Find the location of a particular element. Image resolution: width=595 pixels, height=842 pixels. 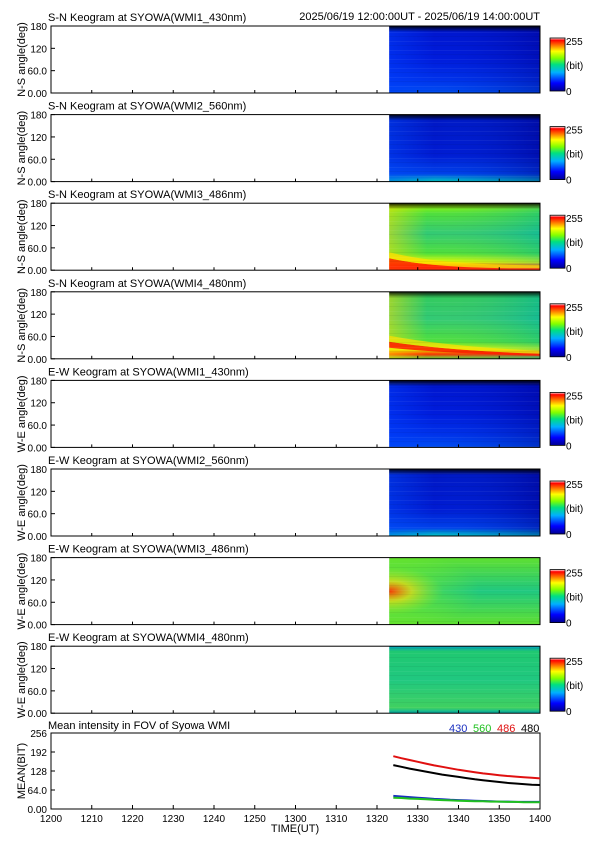

legend-label-430: 430 is located at coordinates (458, 729).